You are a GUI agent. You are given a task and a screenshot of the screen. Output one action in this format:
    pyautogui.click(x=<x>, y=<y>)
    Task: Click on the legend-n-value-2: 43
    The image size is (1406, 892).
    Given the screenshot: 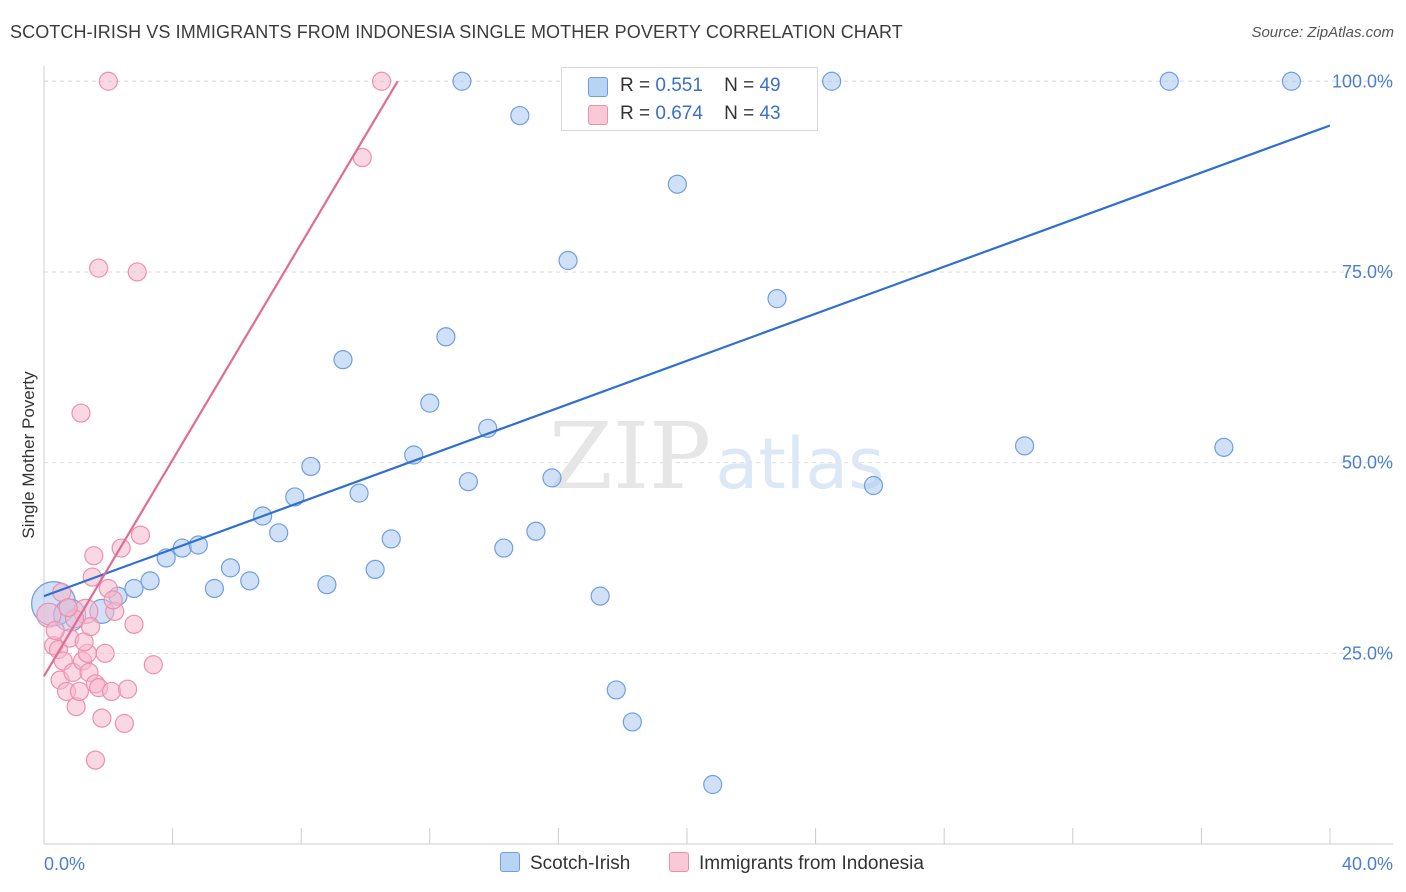 What is the action you would take?
    pyautogui.click(x=770, y=113)
    